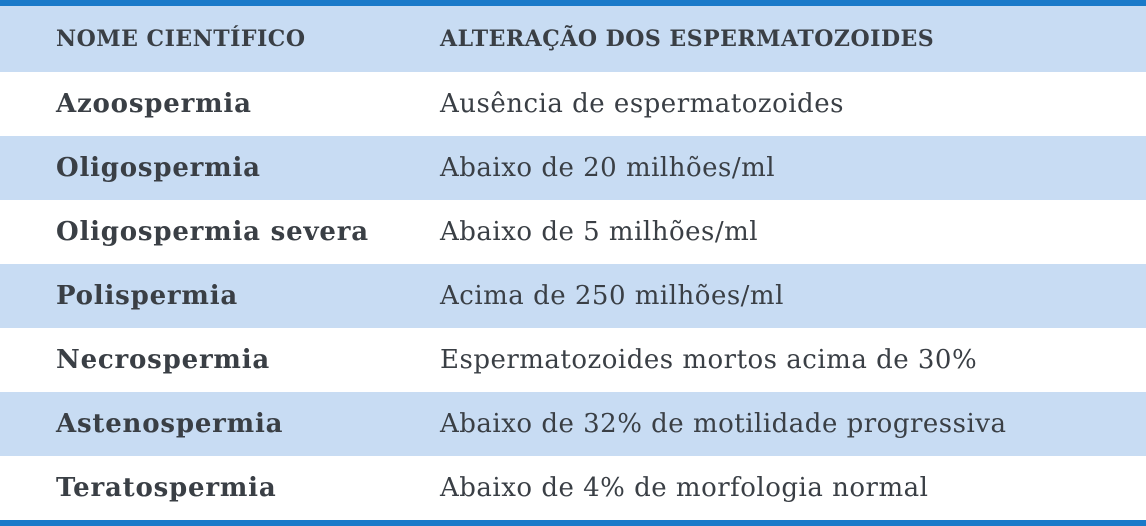  What do you see at coordinates (166, 488) in the screenshot?
I see `scientific-name: Teratospermia` at bounding box center [166, 488].